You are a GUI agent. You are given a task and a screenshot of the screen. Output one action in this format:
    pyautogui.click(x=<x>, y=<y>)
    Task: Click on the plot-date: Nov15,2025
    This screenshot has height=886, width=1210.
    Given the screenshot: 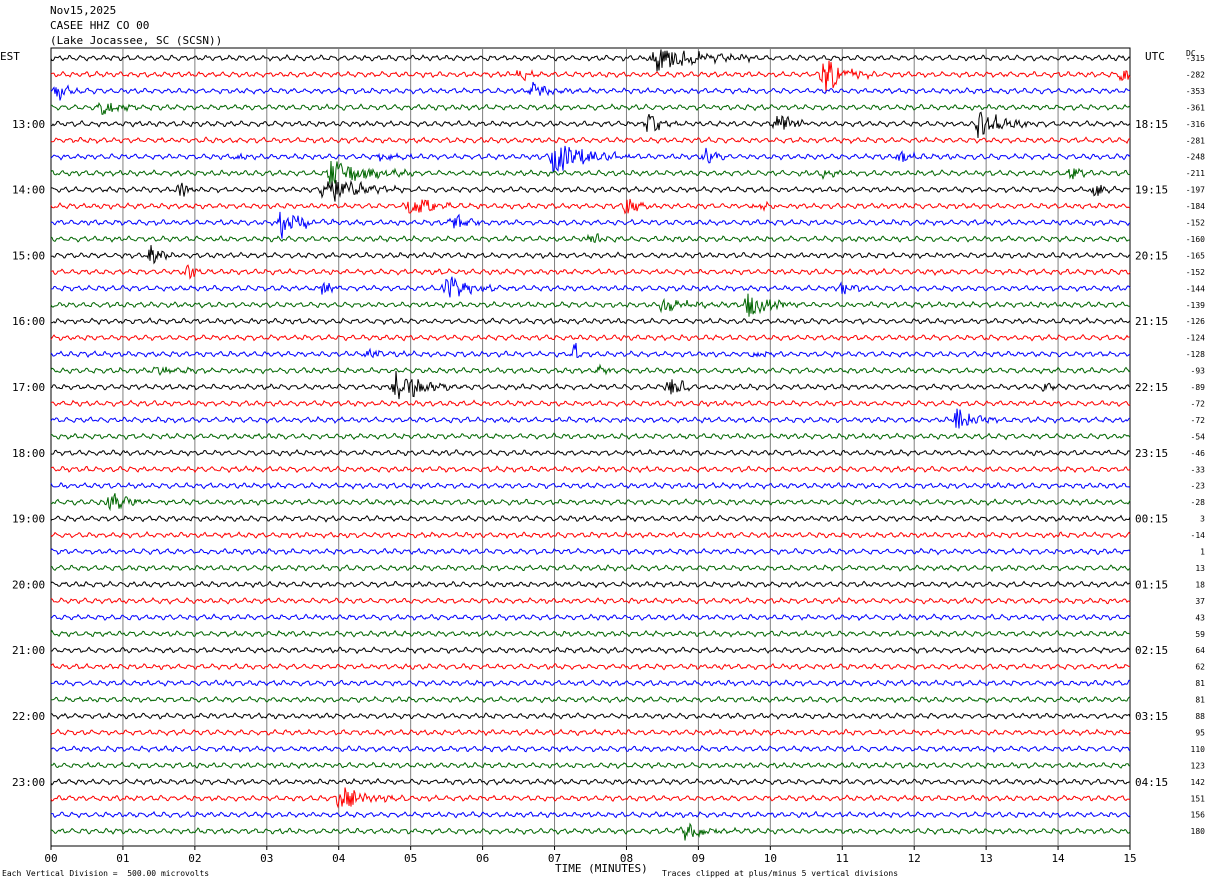 What is the action you would take?
    pyautogui.click(x=83, y=10)
    